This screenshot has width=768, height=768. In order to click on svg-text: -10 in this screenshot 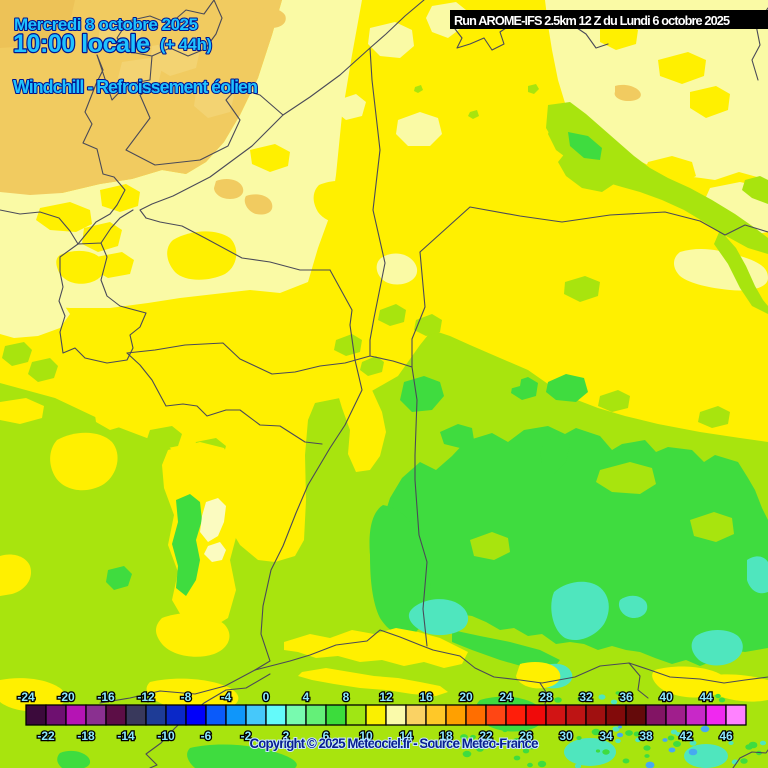, I will do `click(166, 736)`.